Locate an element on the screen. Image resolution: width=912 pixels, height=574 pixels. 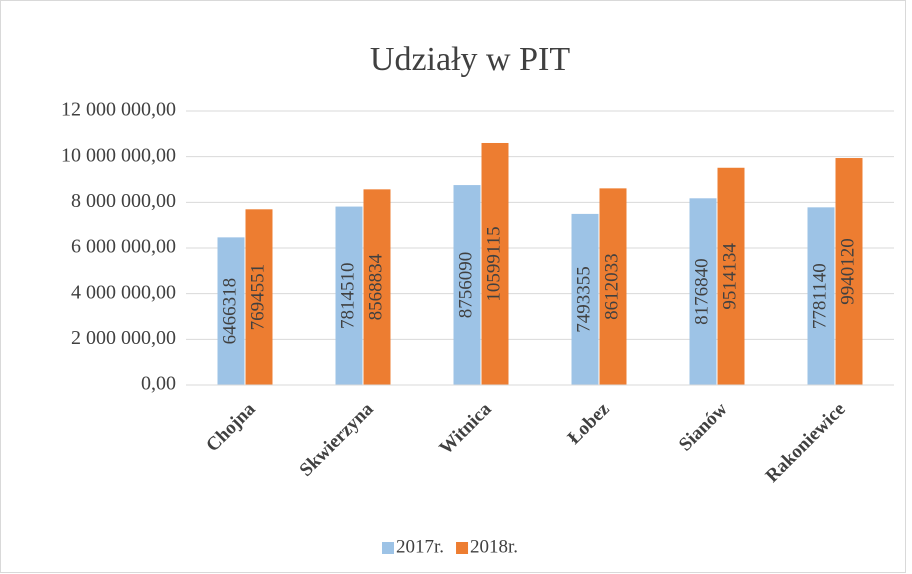
data-label: 7493355 is located at coordinates (583, 299).